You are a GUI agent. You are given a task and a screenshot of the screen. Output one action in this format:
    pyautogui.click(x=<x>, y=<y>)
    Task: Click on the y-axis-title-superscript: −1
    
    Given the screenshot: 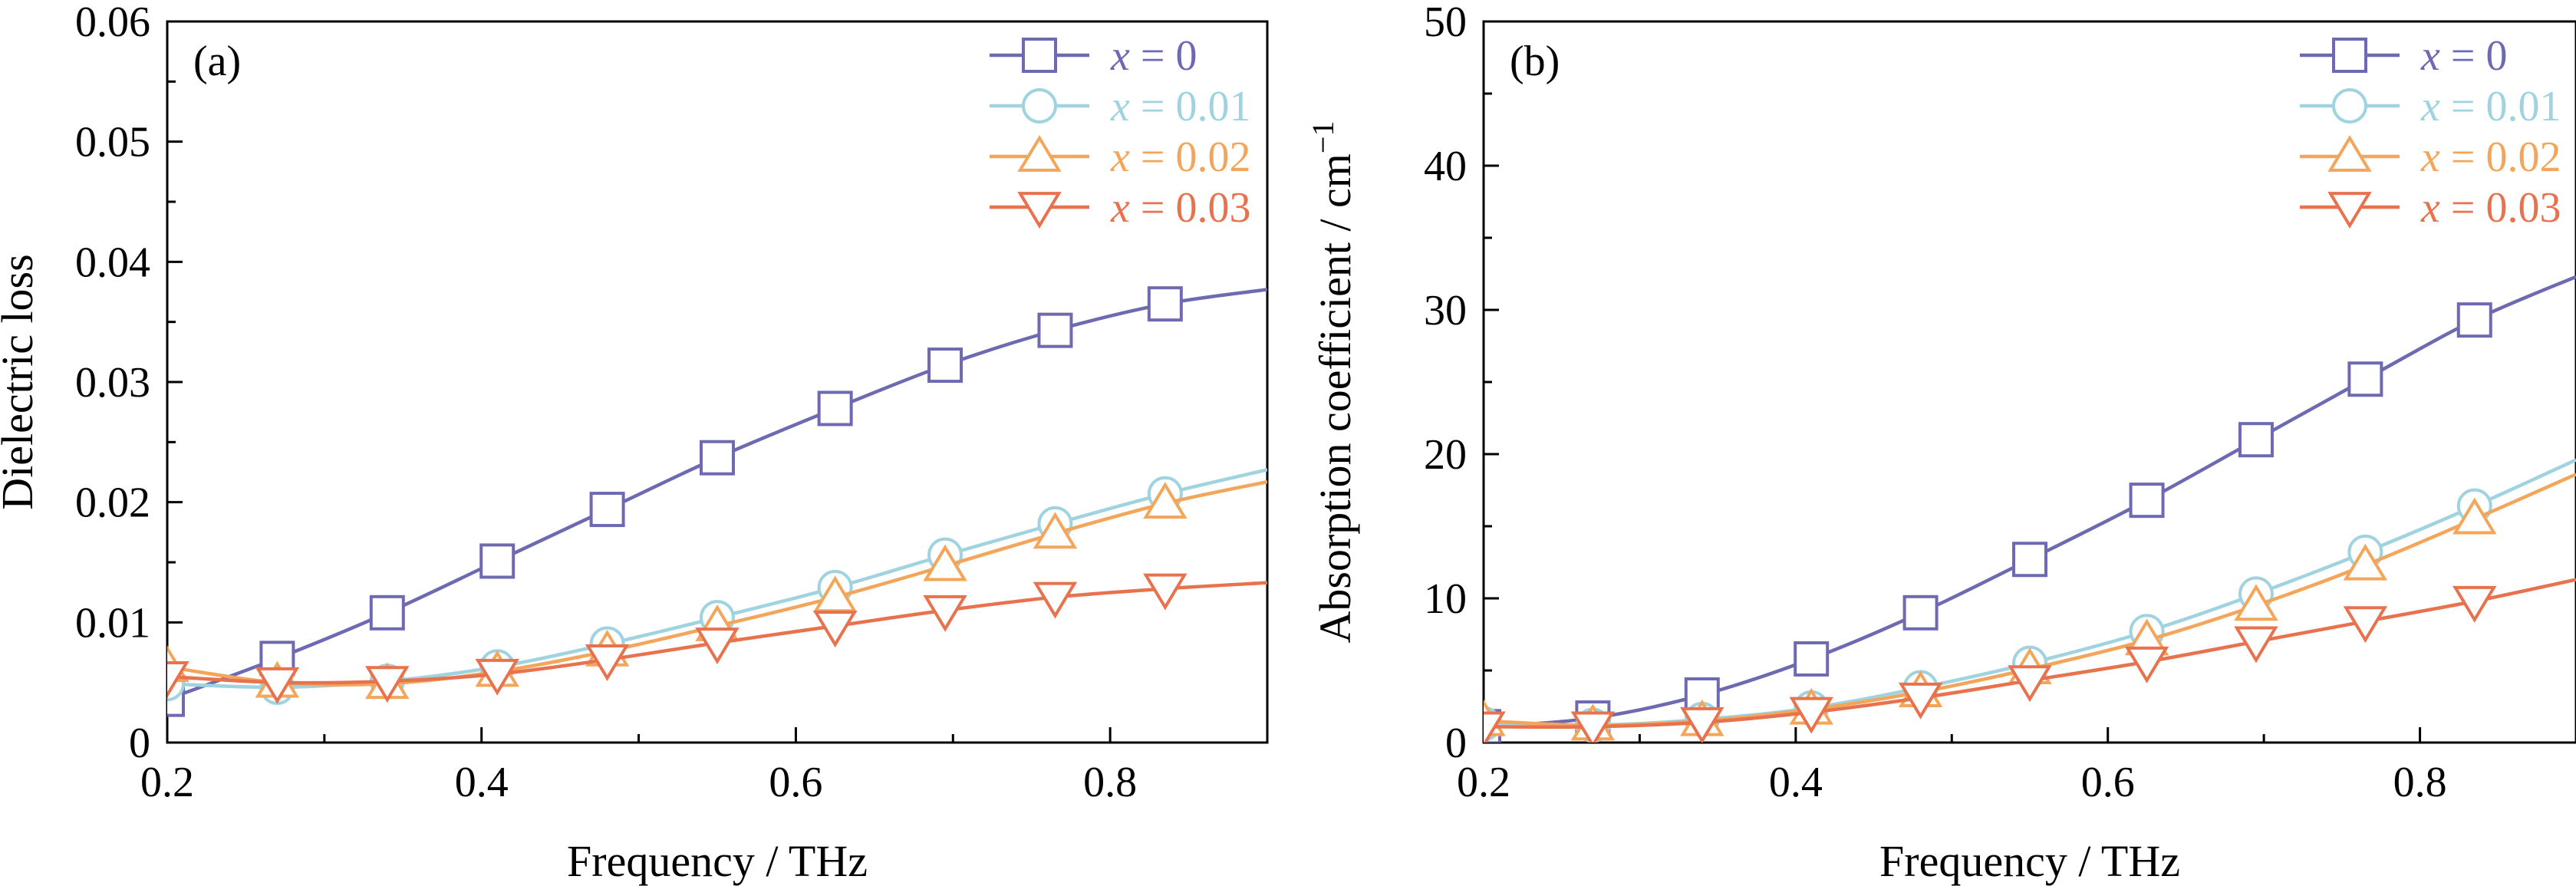 What is the action you would take?
    pyautogui.click(x=1323, y=137)
    